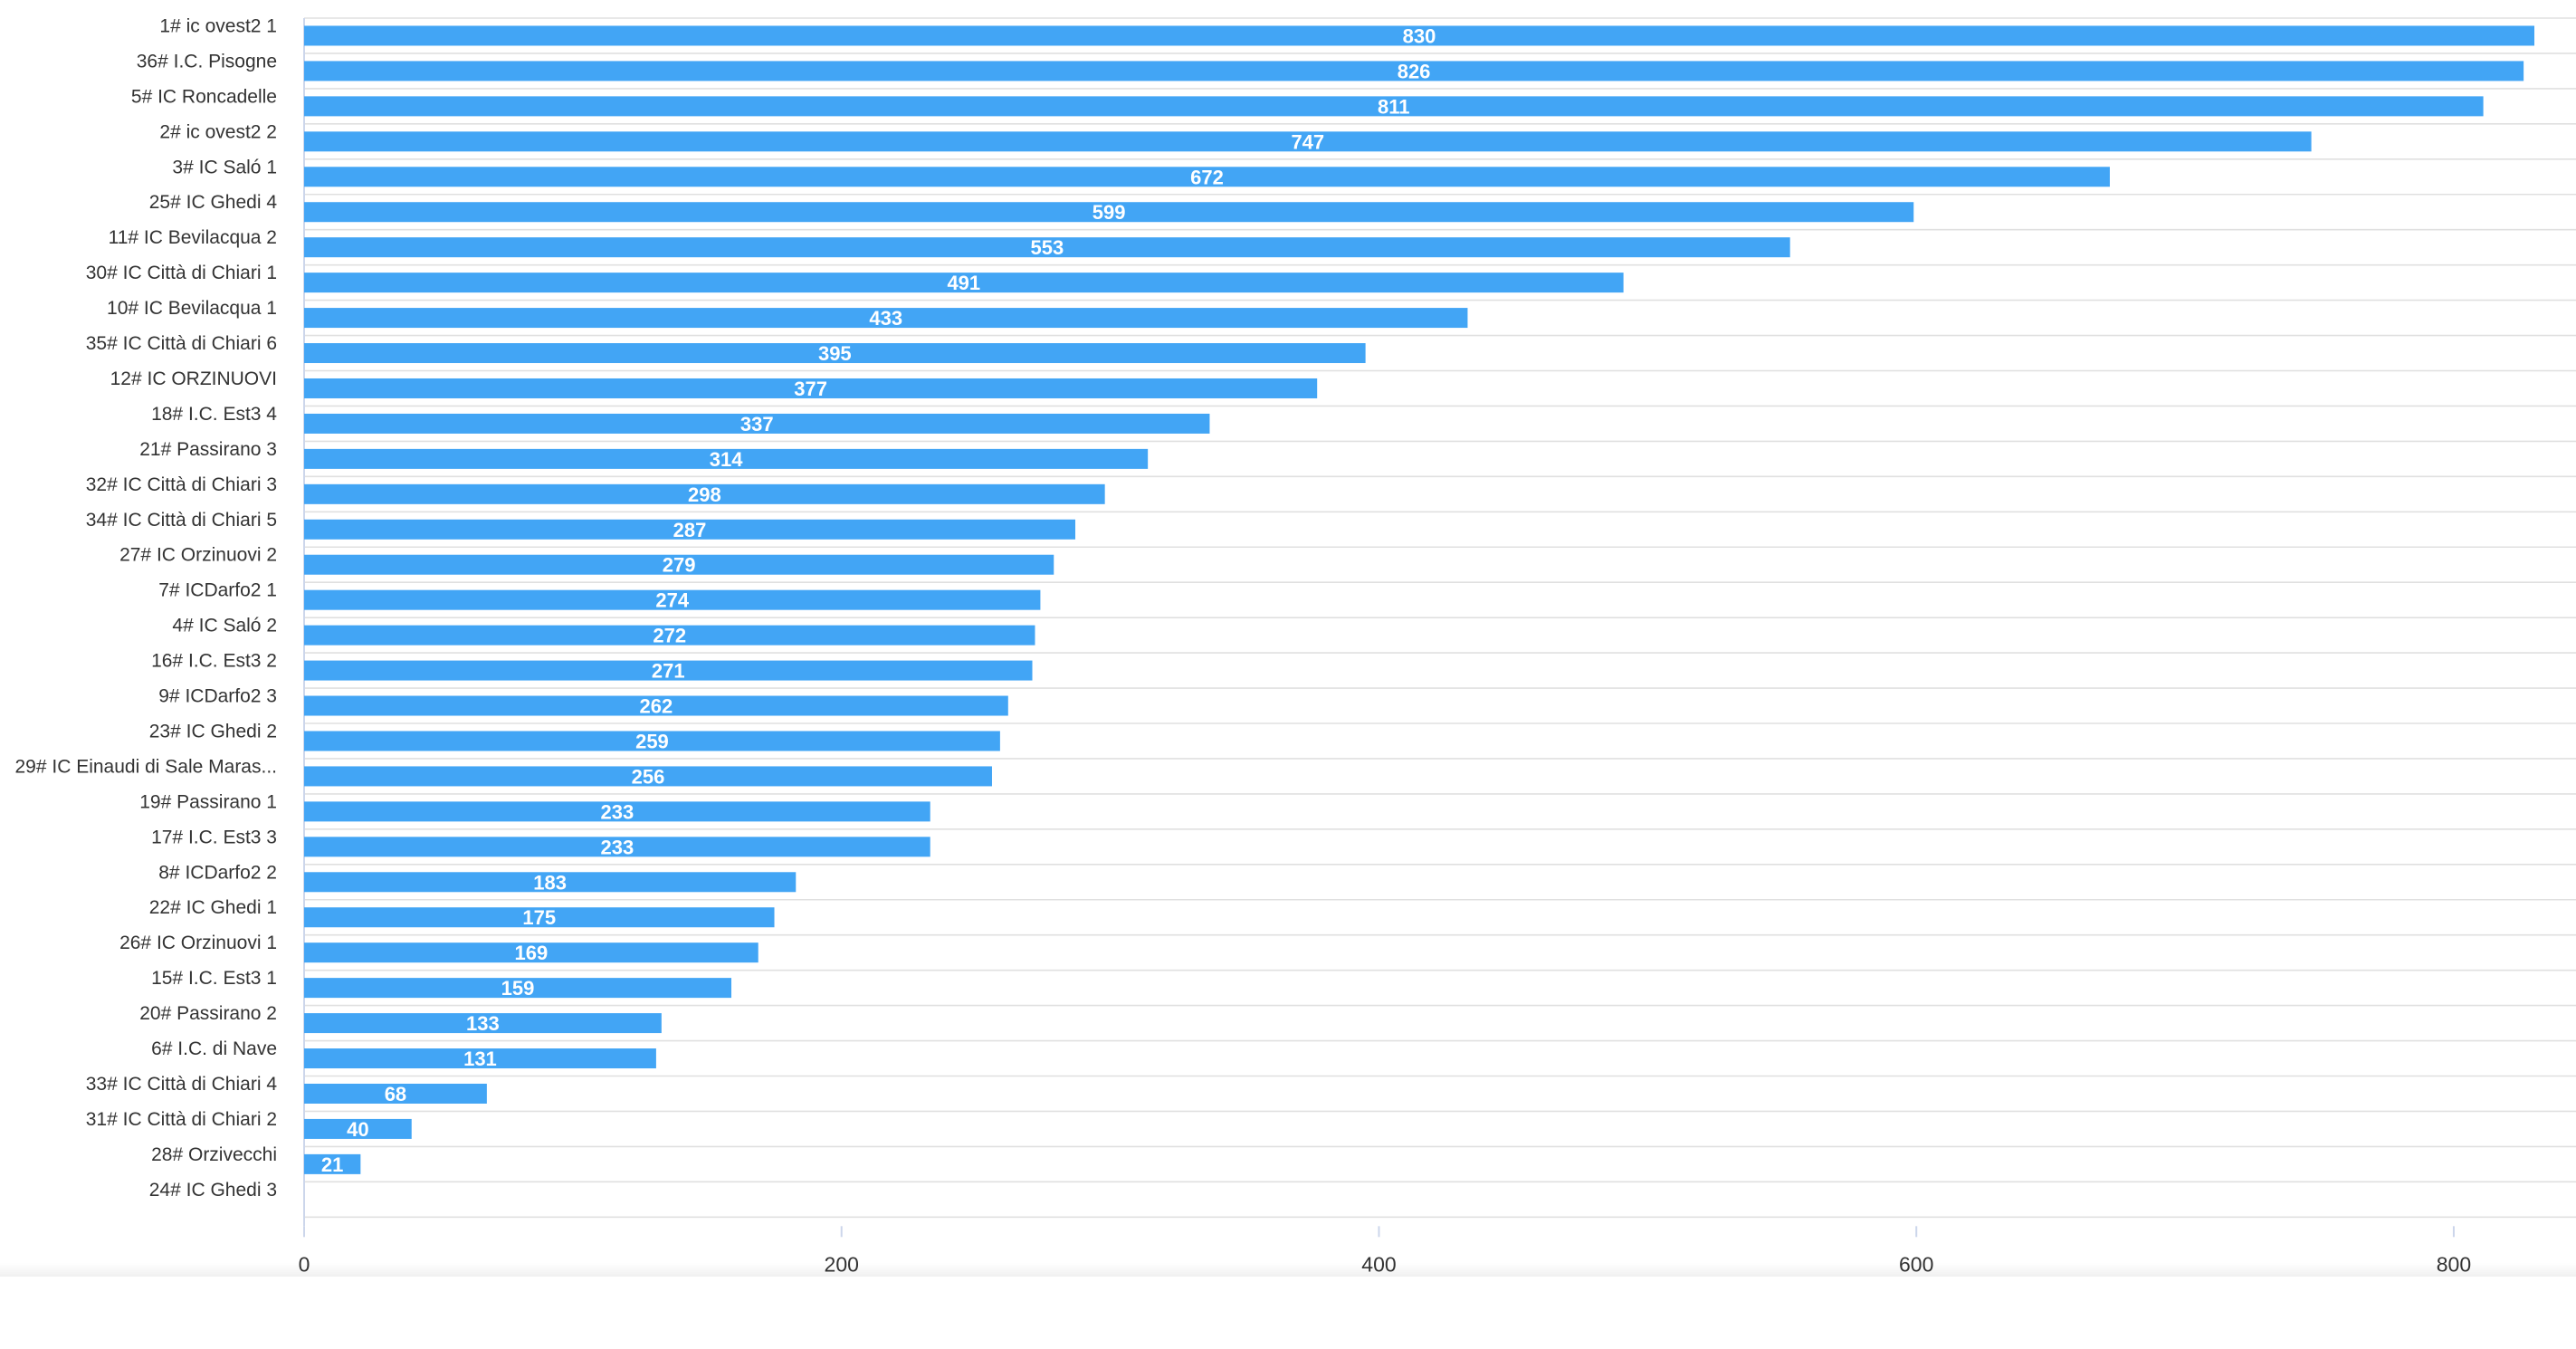 The height and width of the screenshot is (1349, 2576). I want to click on data-label: 314, so click(726, 459).